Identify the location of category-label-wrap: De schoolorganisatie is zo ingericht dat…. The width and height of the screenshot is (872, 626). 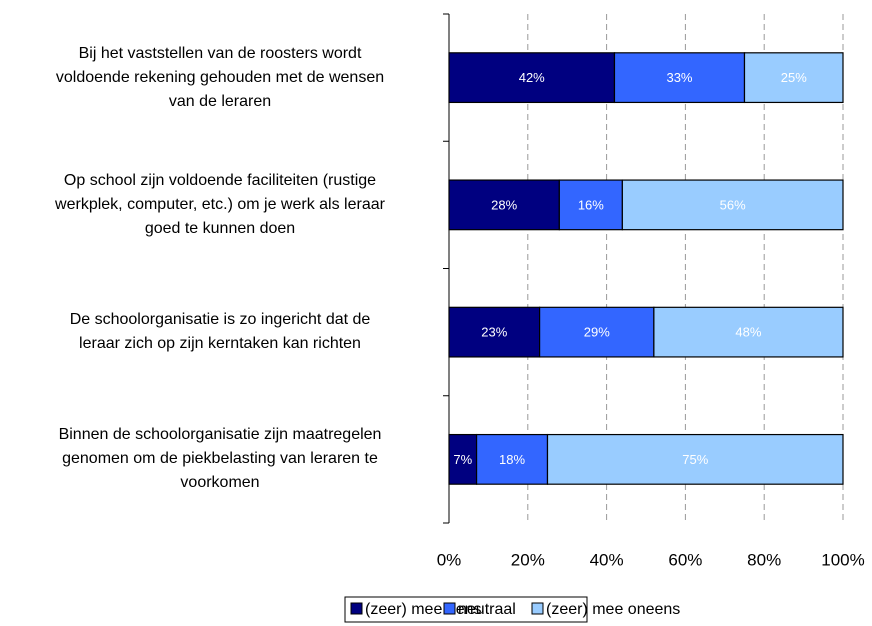
(220, 332).